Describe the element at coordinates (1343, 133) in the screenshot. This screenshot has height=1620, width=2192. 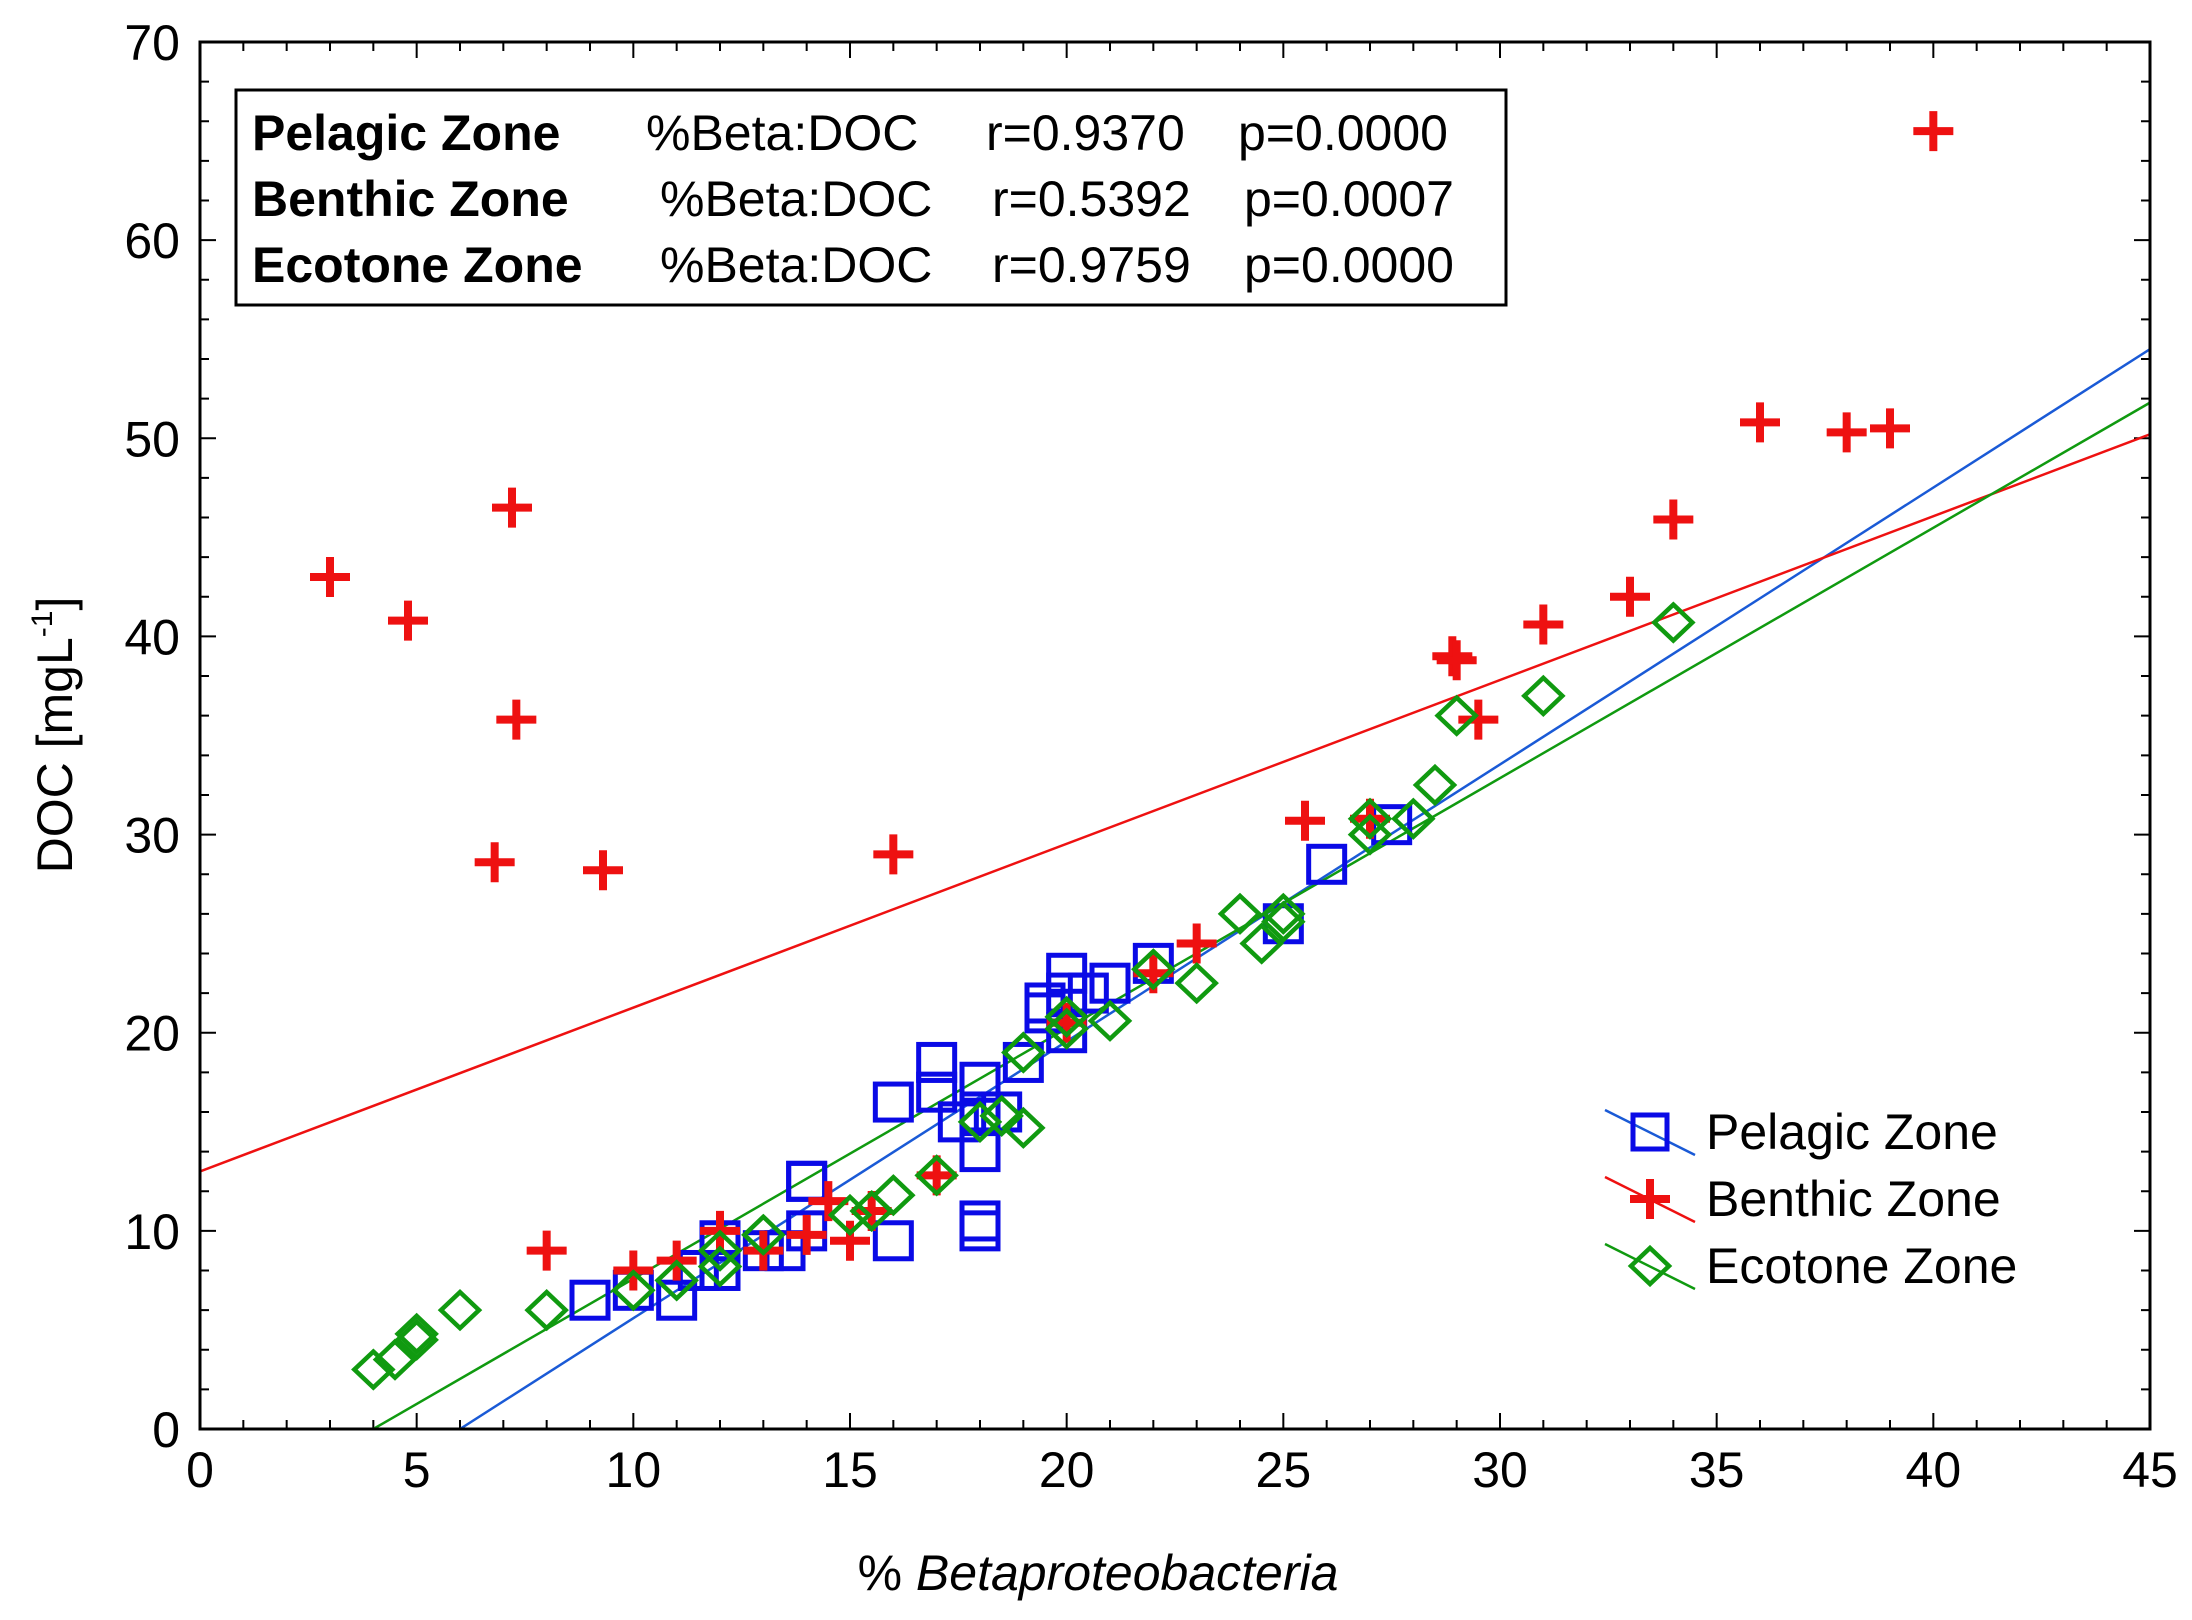
I see `stats-p-0: p=0.0000` at that location.